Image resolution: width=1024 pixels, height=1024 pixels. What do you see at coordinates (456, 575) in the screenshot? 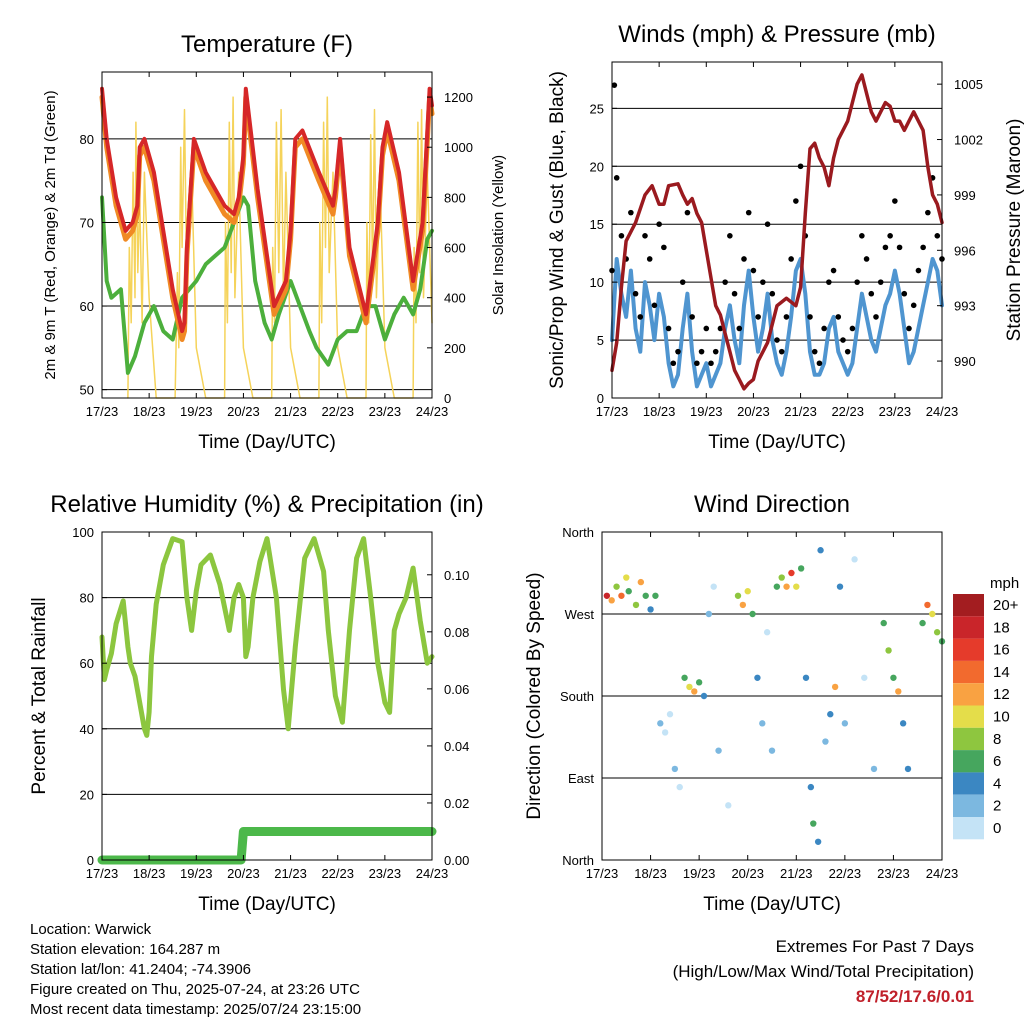
I see `y2-tick-label: 0.10` at bounding box center [456, 575].